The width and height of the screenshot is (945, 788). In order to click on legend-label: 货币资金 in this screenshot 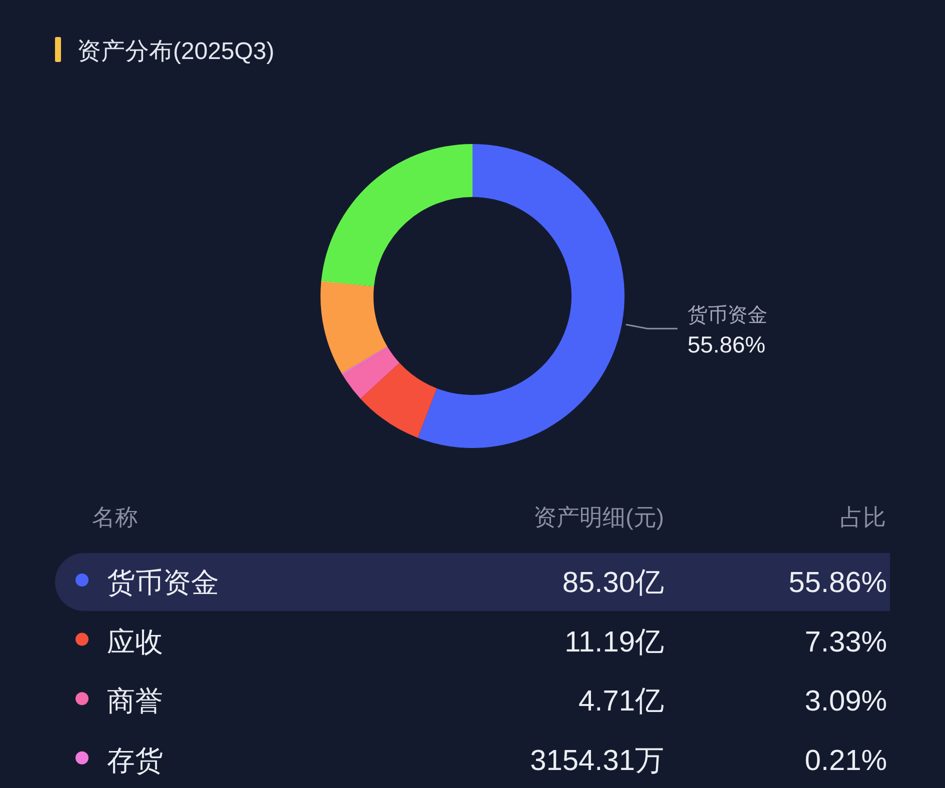, I will do `click(163, 582)`.